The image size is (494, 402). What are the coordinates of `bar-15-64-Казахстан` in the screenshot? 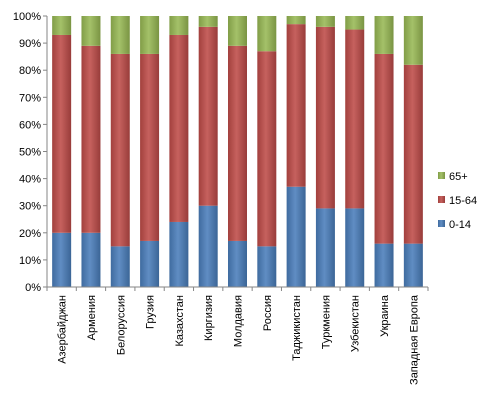 It's located at (179, 128).